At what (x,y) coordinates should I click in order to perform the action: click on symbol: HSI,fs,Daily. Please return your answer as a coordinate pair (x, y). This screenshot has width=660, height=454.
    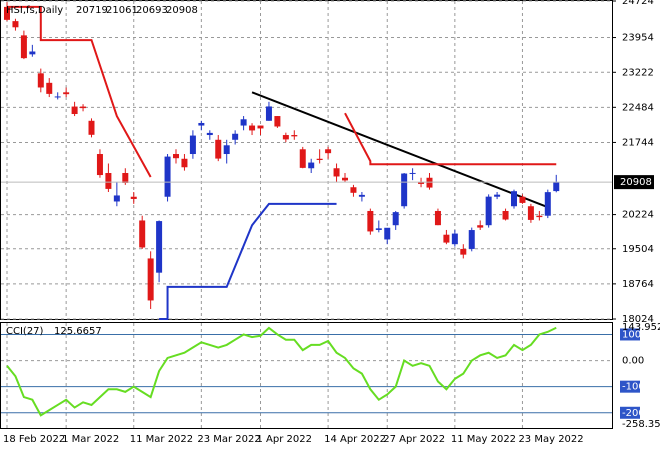
    Looking at the image, I should click on (34, 10).